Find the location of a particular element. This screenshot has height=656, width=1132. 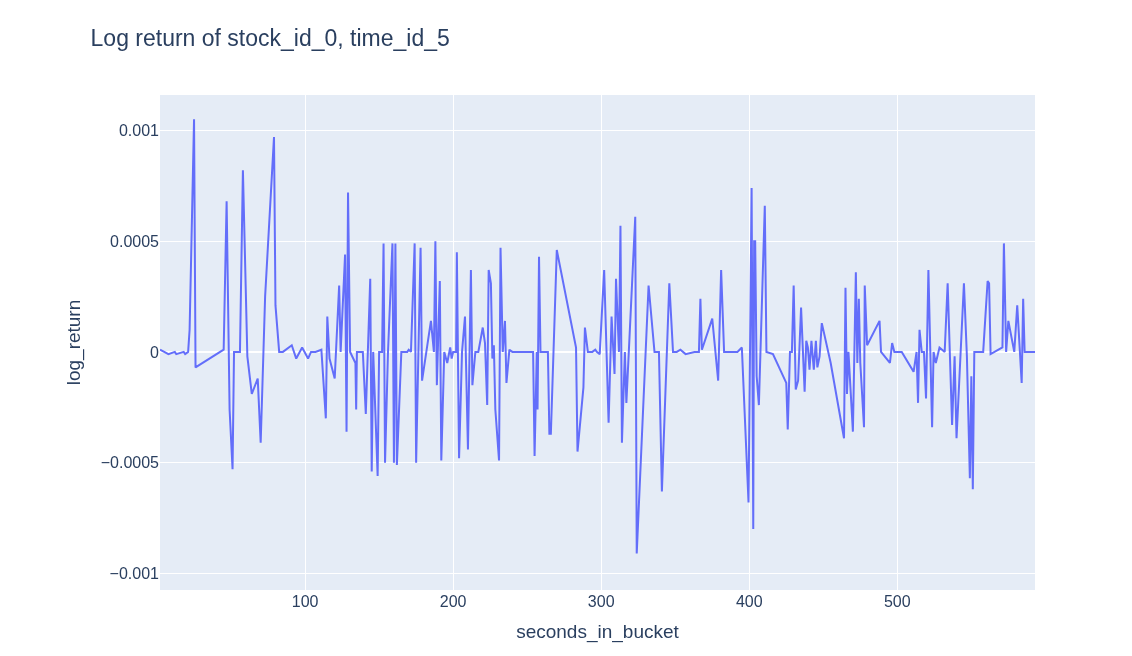

y-tick-label: 0.0005 is located at coordinates (135, 241).